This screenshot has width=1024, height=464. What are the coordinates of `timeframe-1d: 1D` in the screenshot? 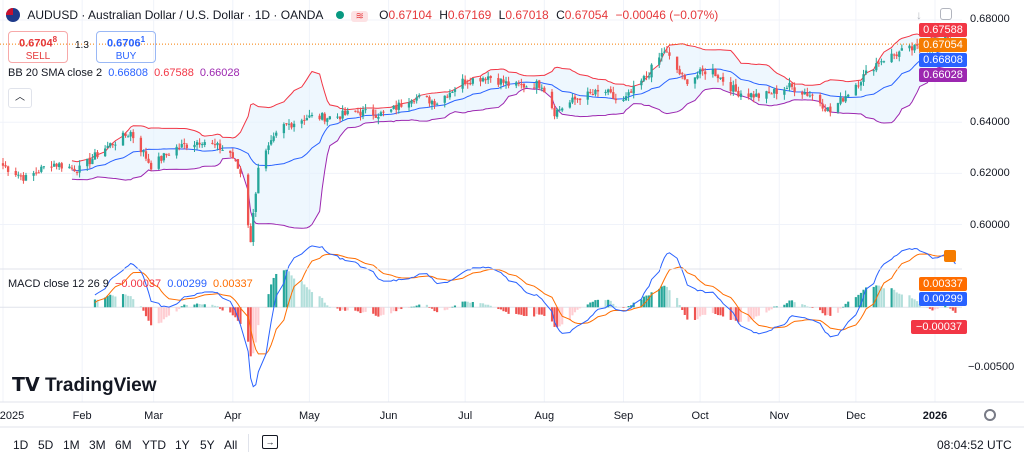 It's located at (21, 445).